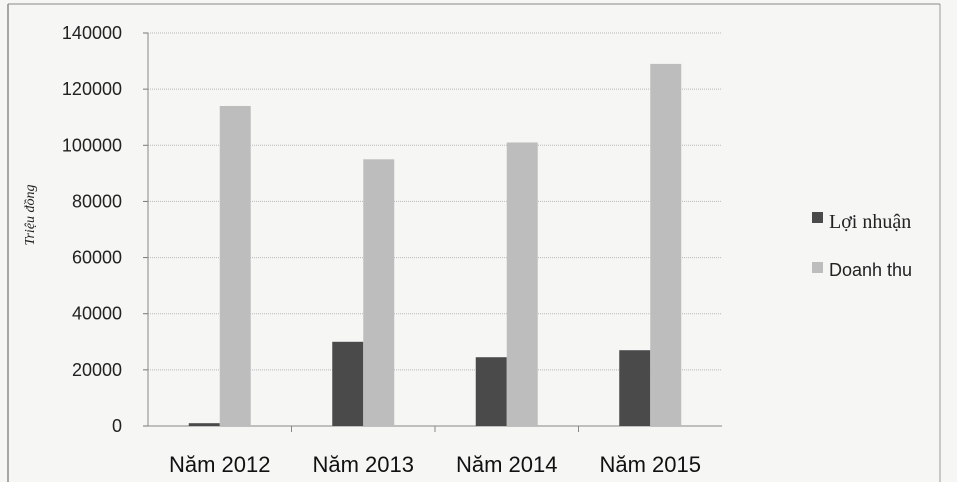 The image size is (957, 482). Describe the element at coordinates (117, 426) in the screenshot. I see `y-tick-label: 0` at that location.